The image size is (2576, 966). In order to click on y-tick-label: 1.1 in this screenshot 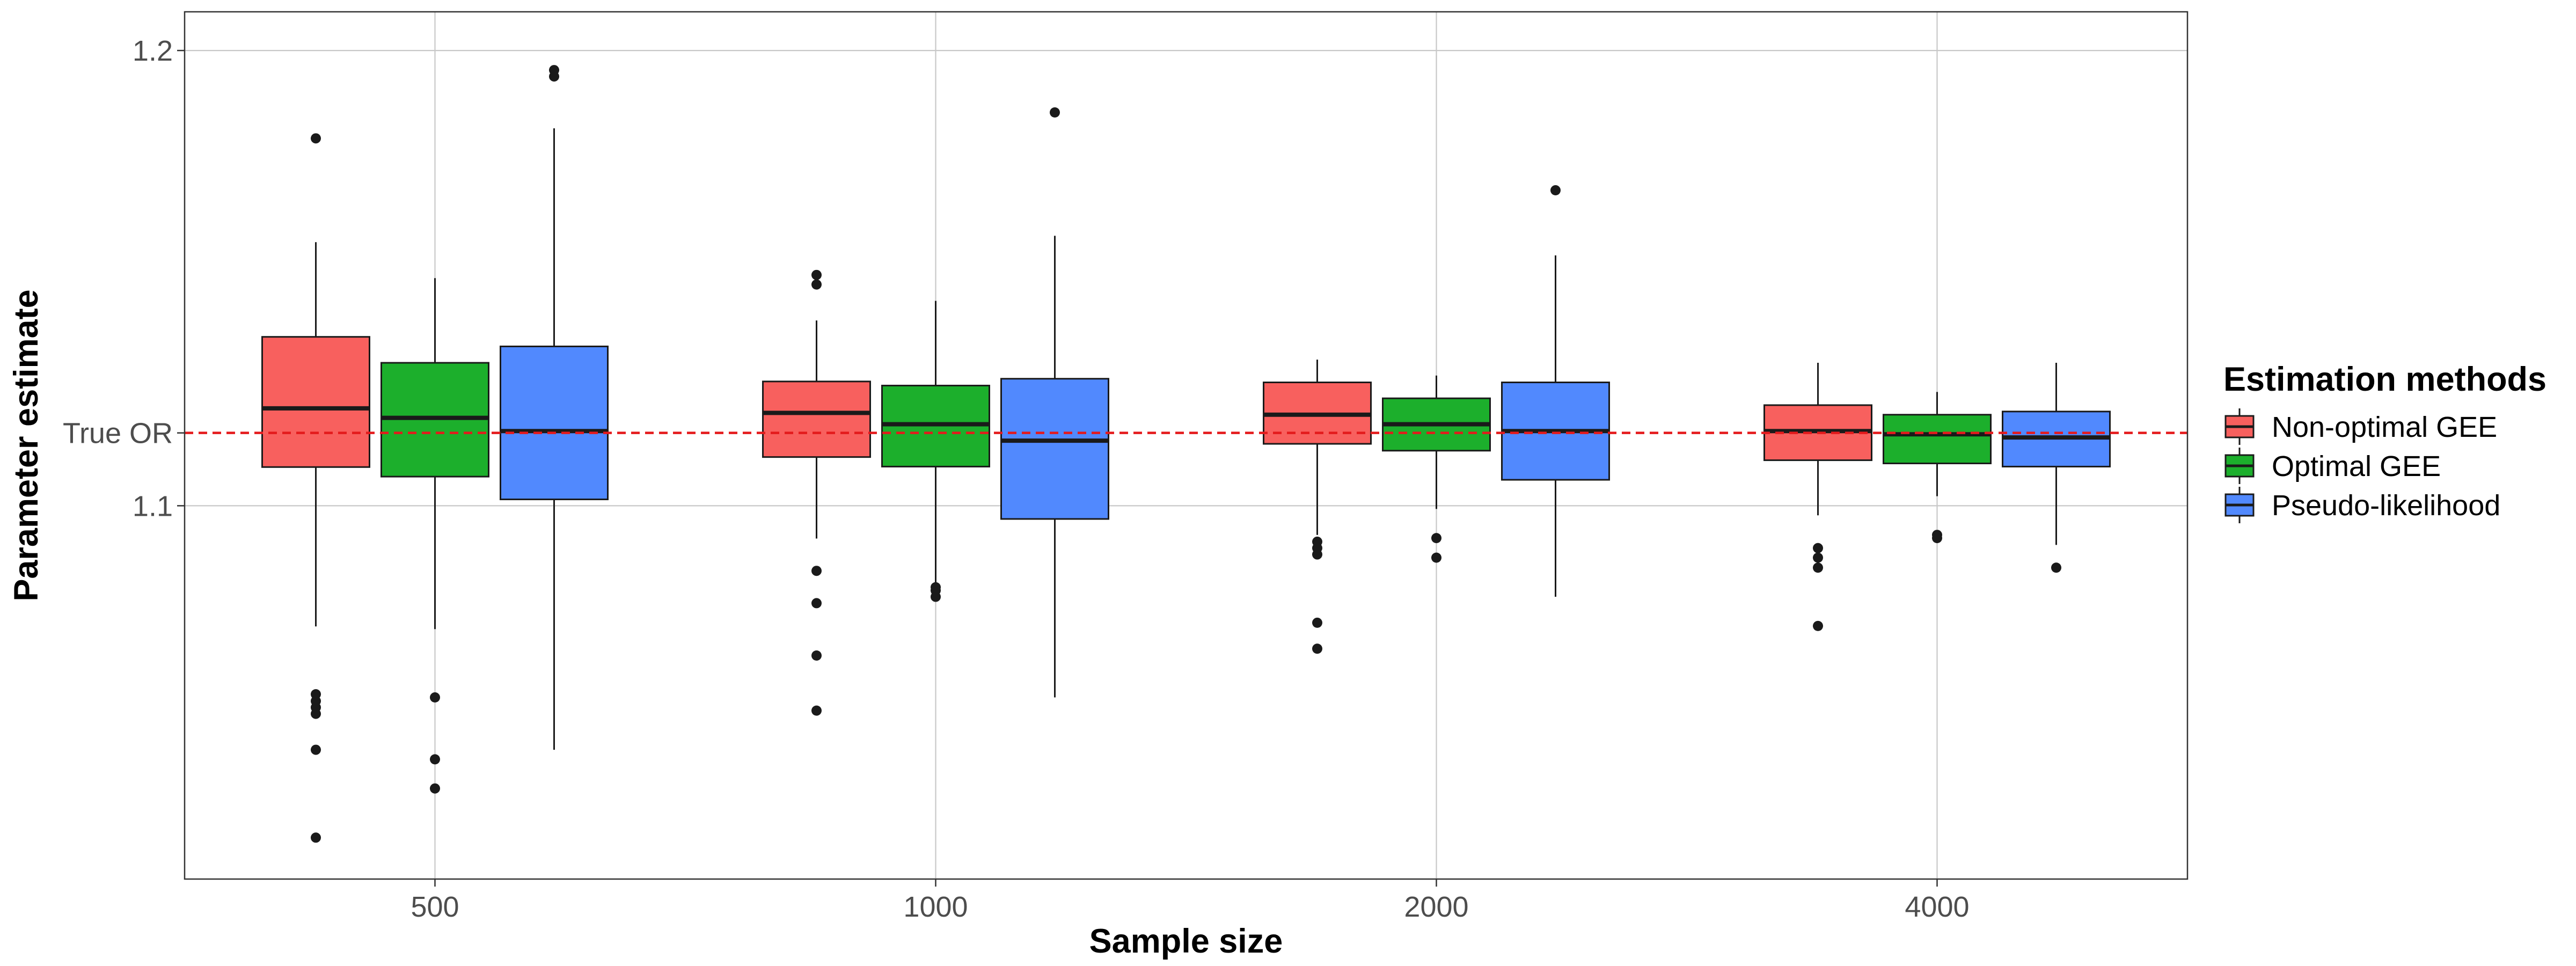, I will do `click(153, 506)`.